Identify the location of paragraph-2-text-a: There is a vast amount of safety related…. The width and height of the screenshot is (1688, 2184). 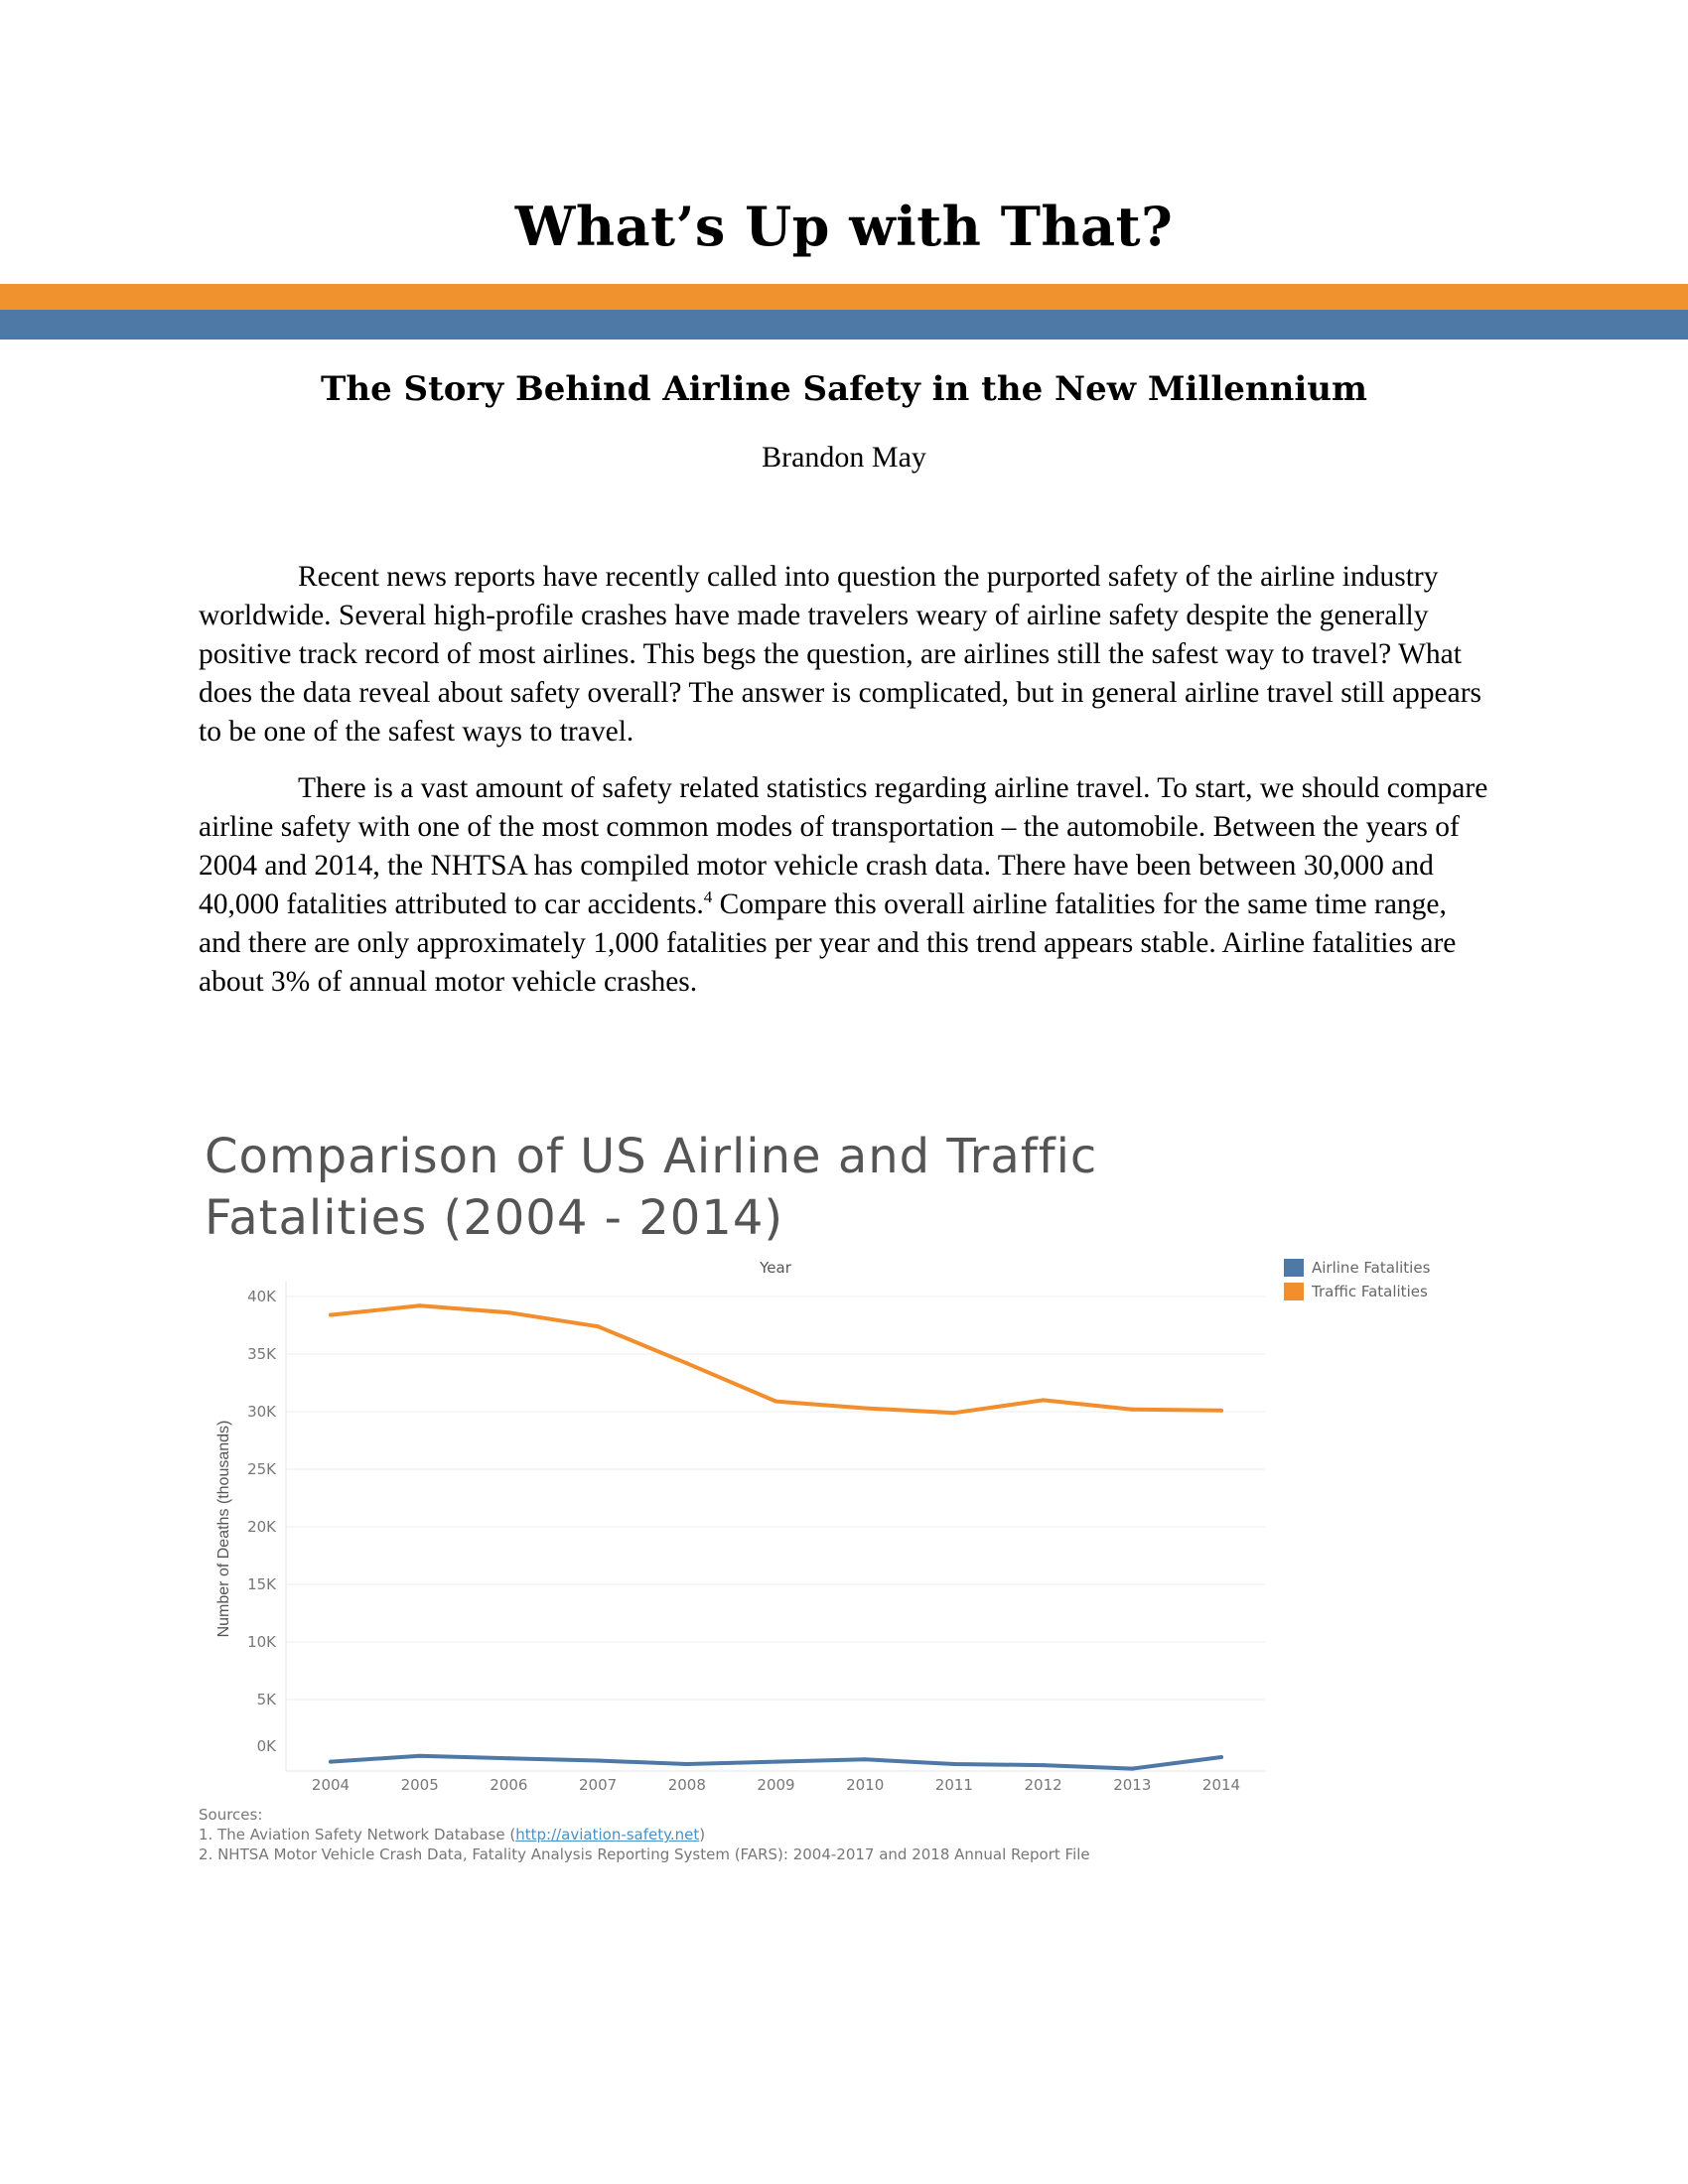
(843, 846).